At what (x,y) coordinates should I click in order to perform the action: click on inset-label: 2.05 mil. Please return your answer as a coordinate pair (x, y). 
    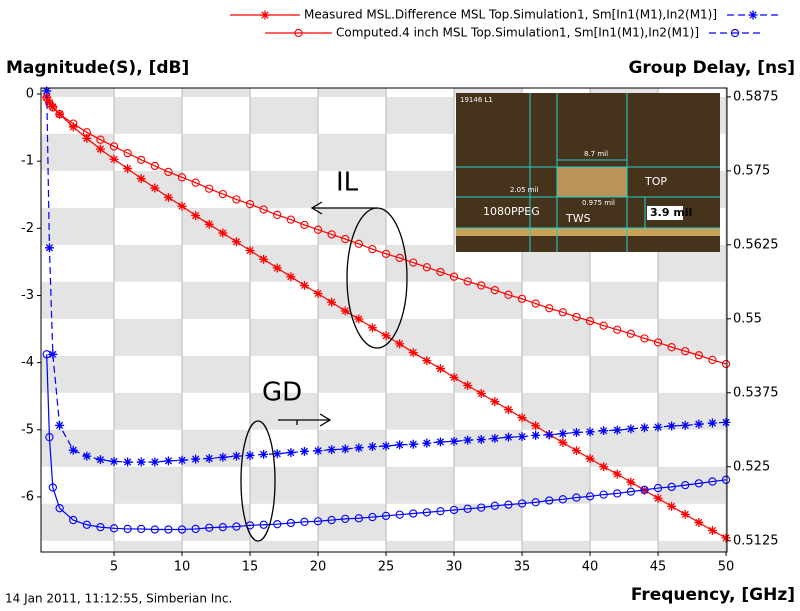
    Looking at the image, I should click on (524, 190).